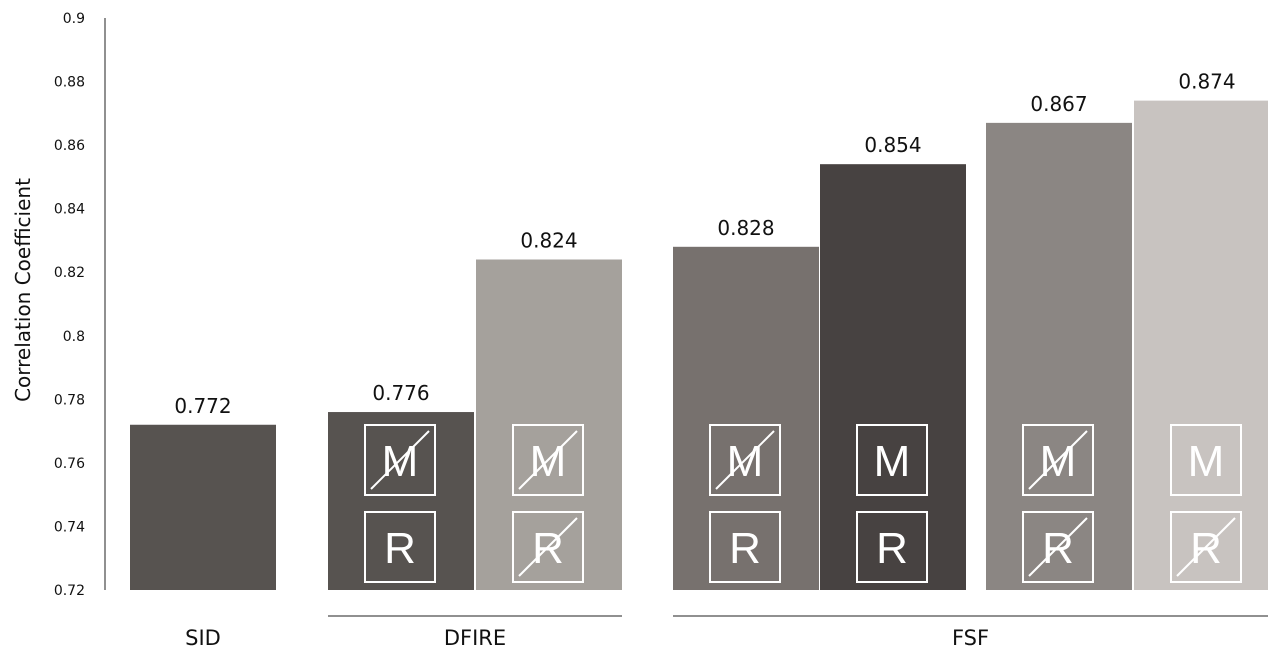  I want to click on y-tick-label: 0.74, so click(69, 527).